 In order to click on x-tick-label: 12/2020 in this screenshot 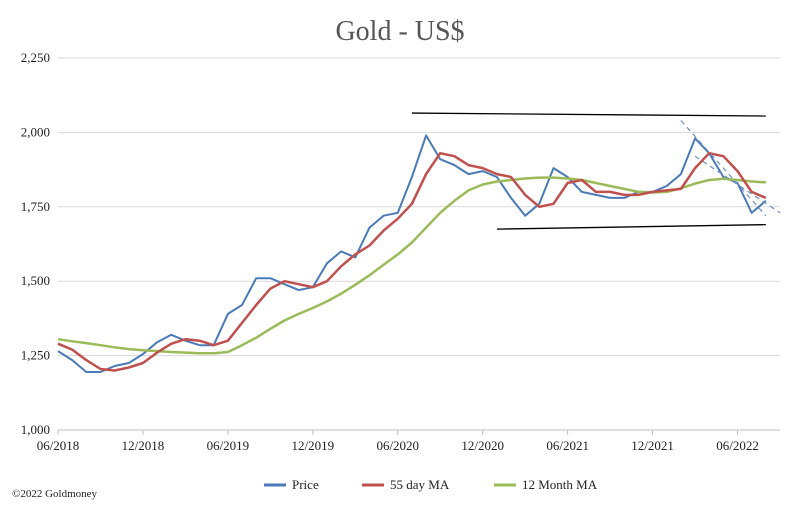, I will do `click(482, 445)`.